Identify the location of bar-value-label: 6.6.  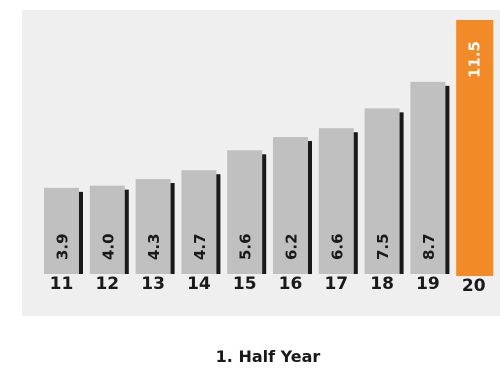
(337, 246).